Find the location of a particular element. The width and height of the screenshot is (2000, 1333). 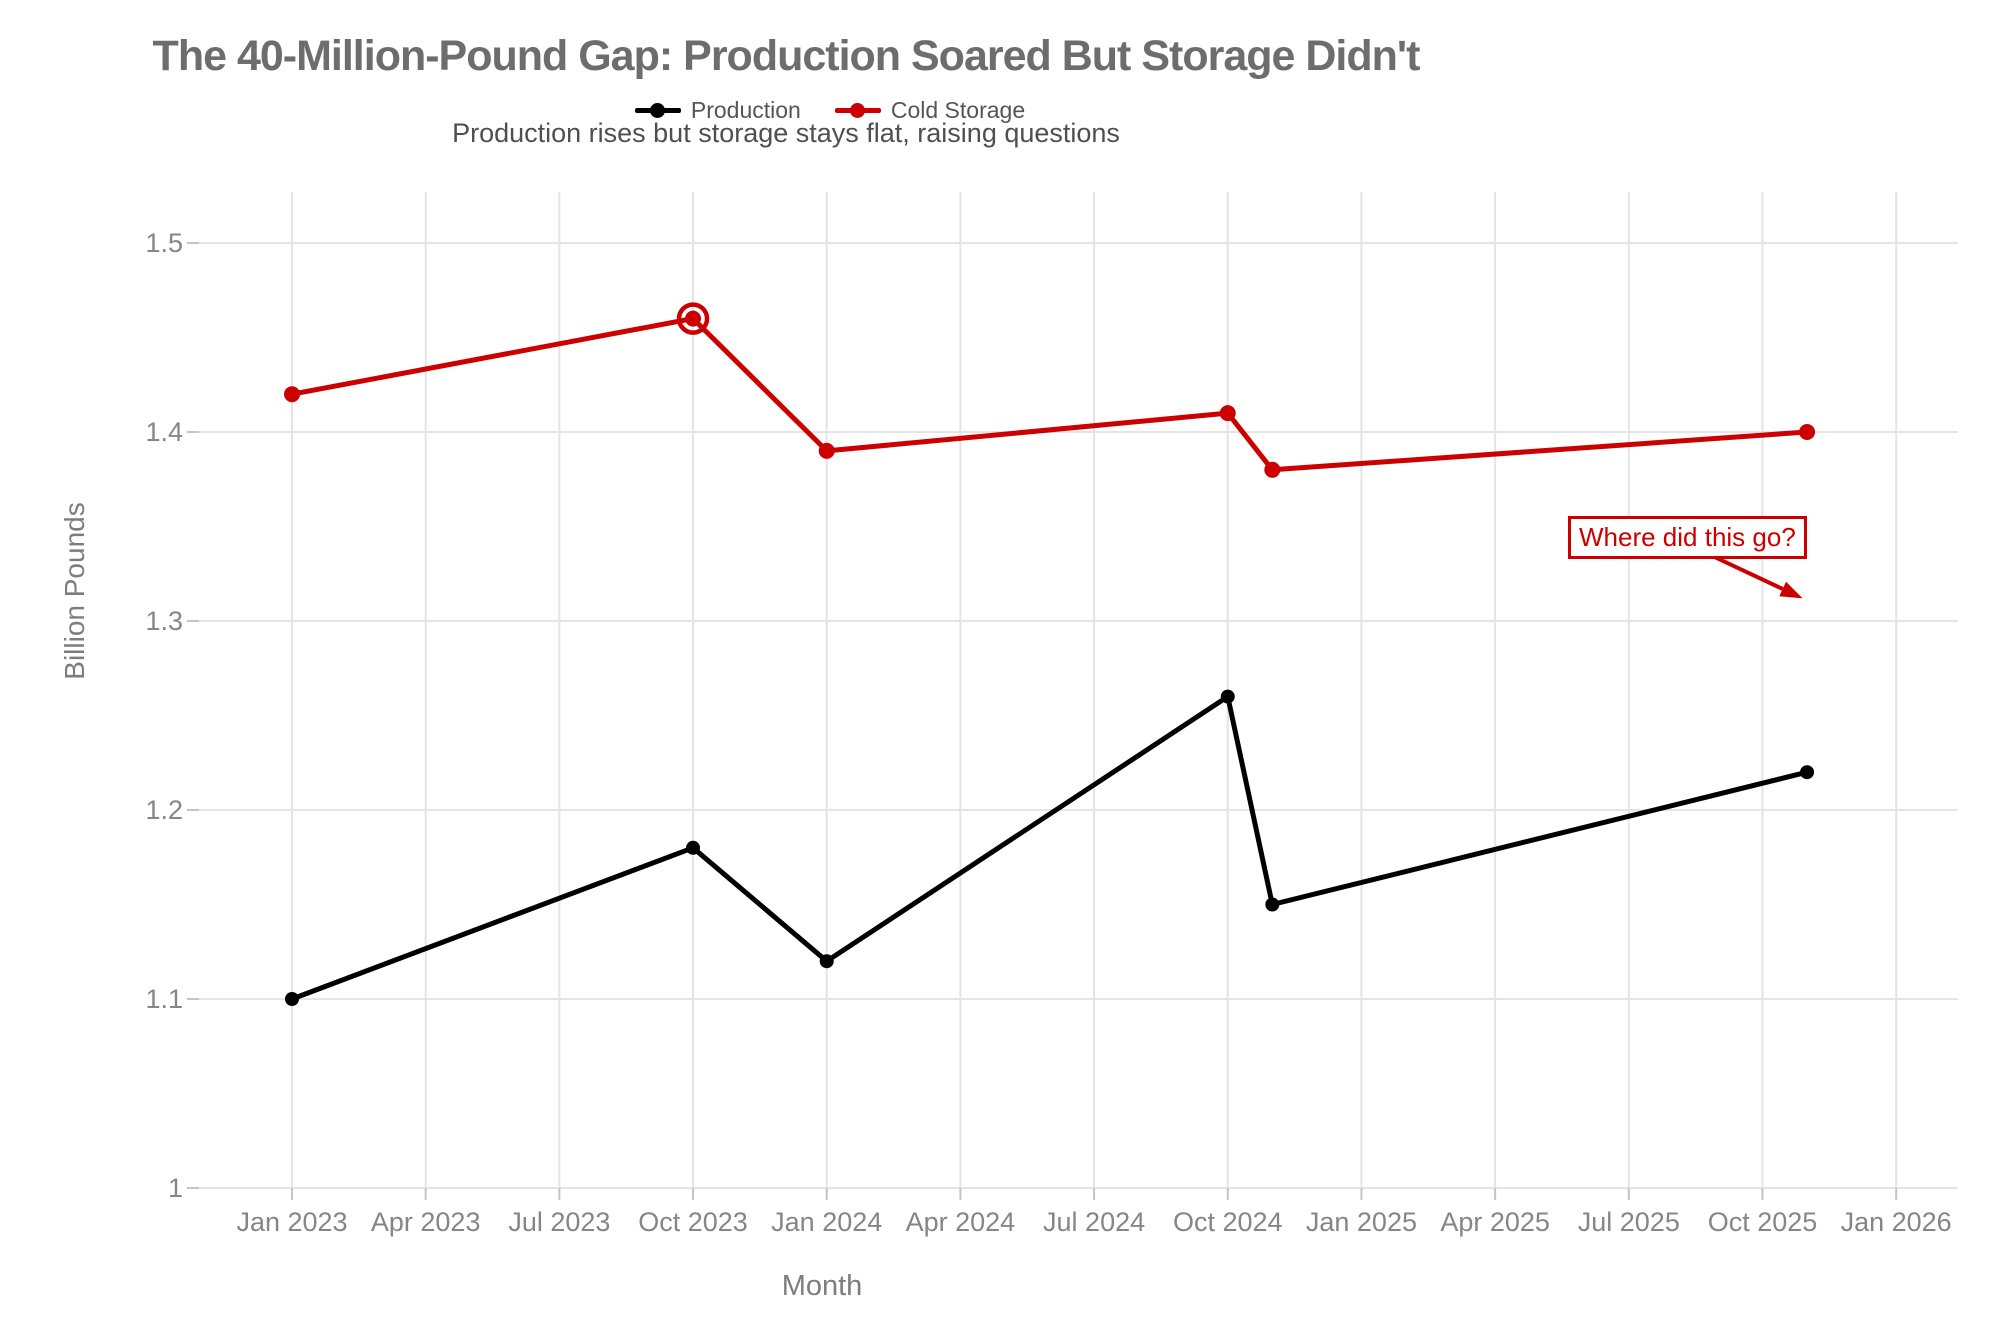

legend-item-cold-storage: Cold Storage is located at coordinates (930, 110).